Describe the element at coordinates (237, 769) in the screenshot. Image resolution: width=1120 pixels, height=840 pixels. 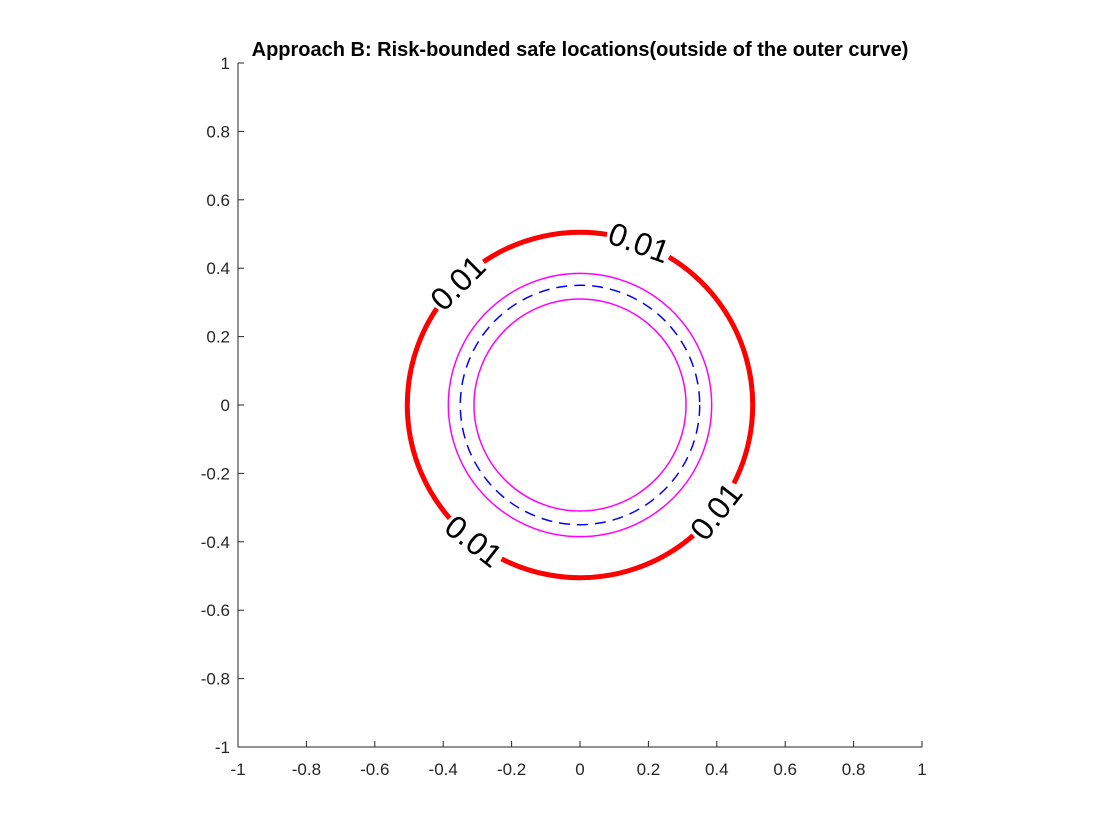
I see `x-tick-label: -1` at that location.